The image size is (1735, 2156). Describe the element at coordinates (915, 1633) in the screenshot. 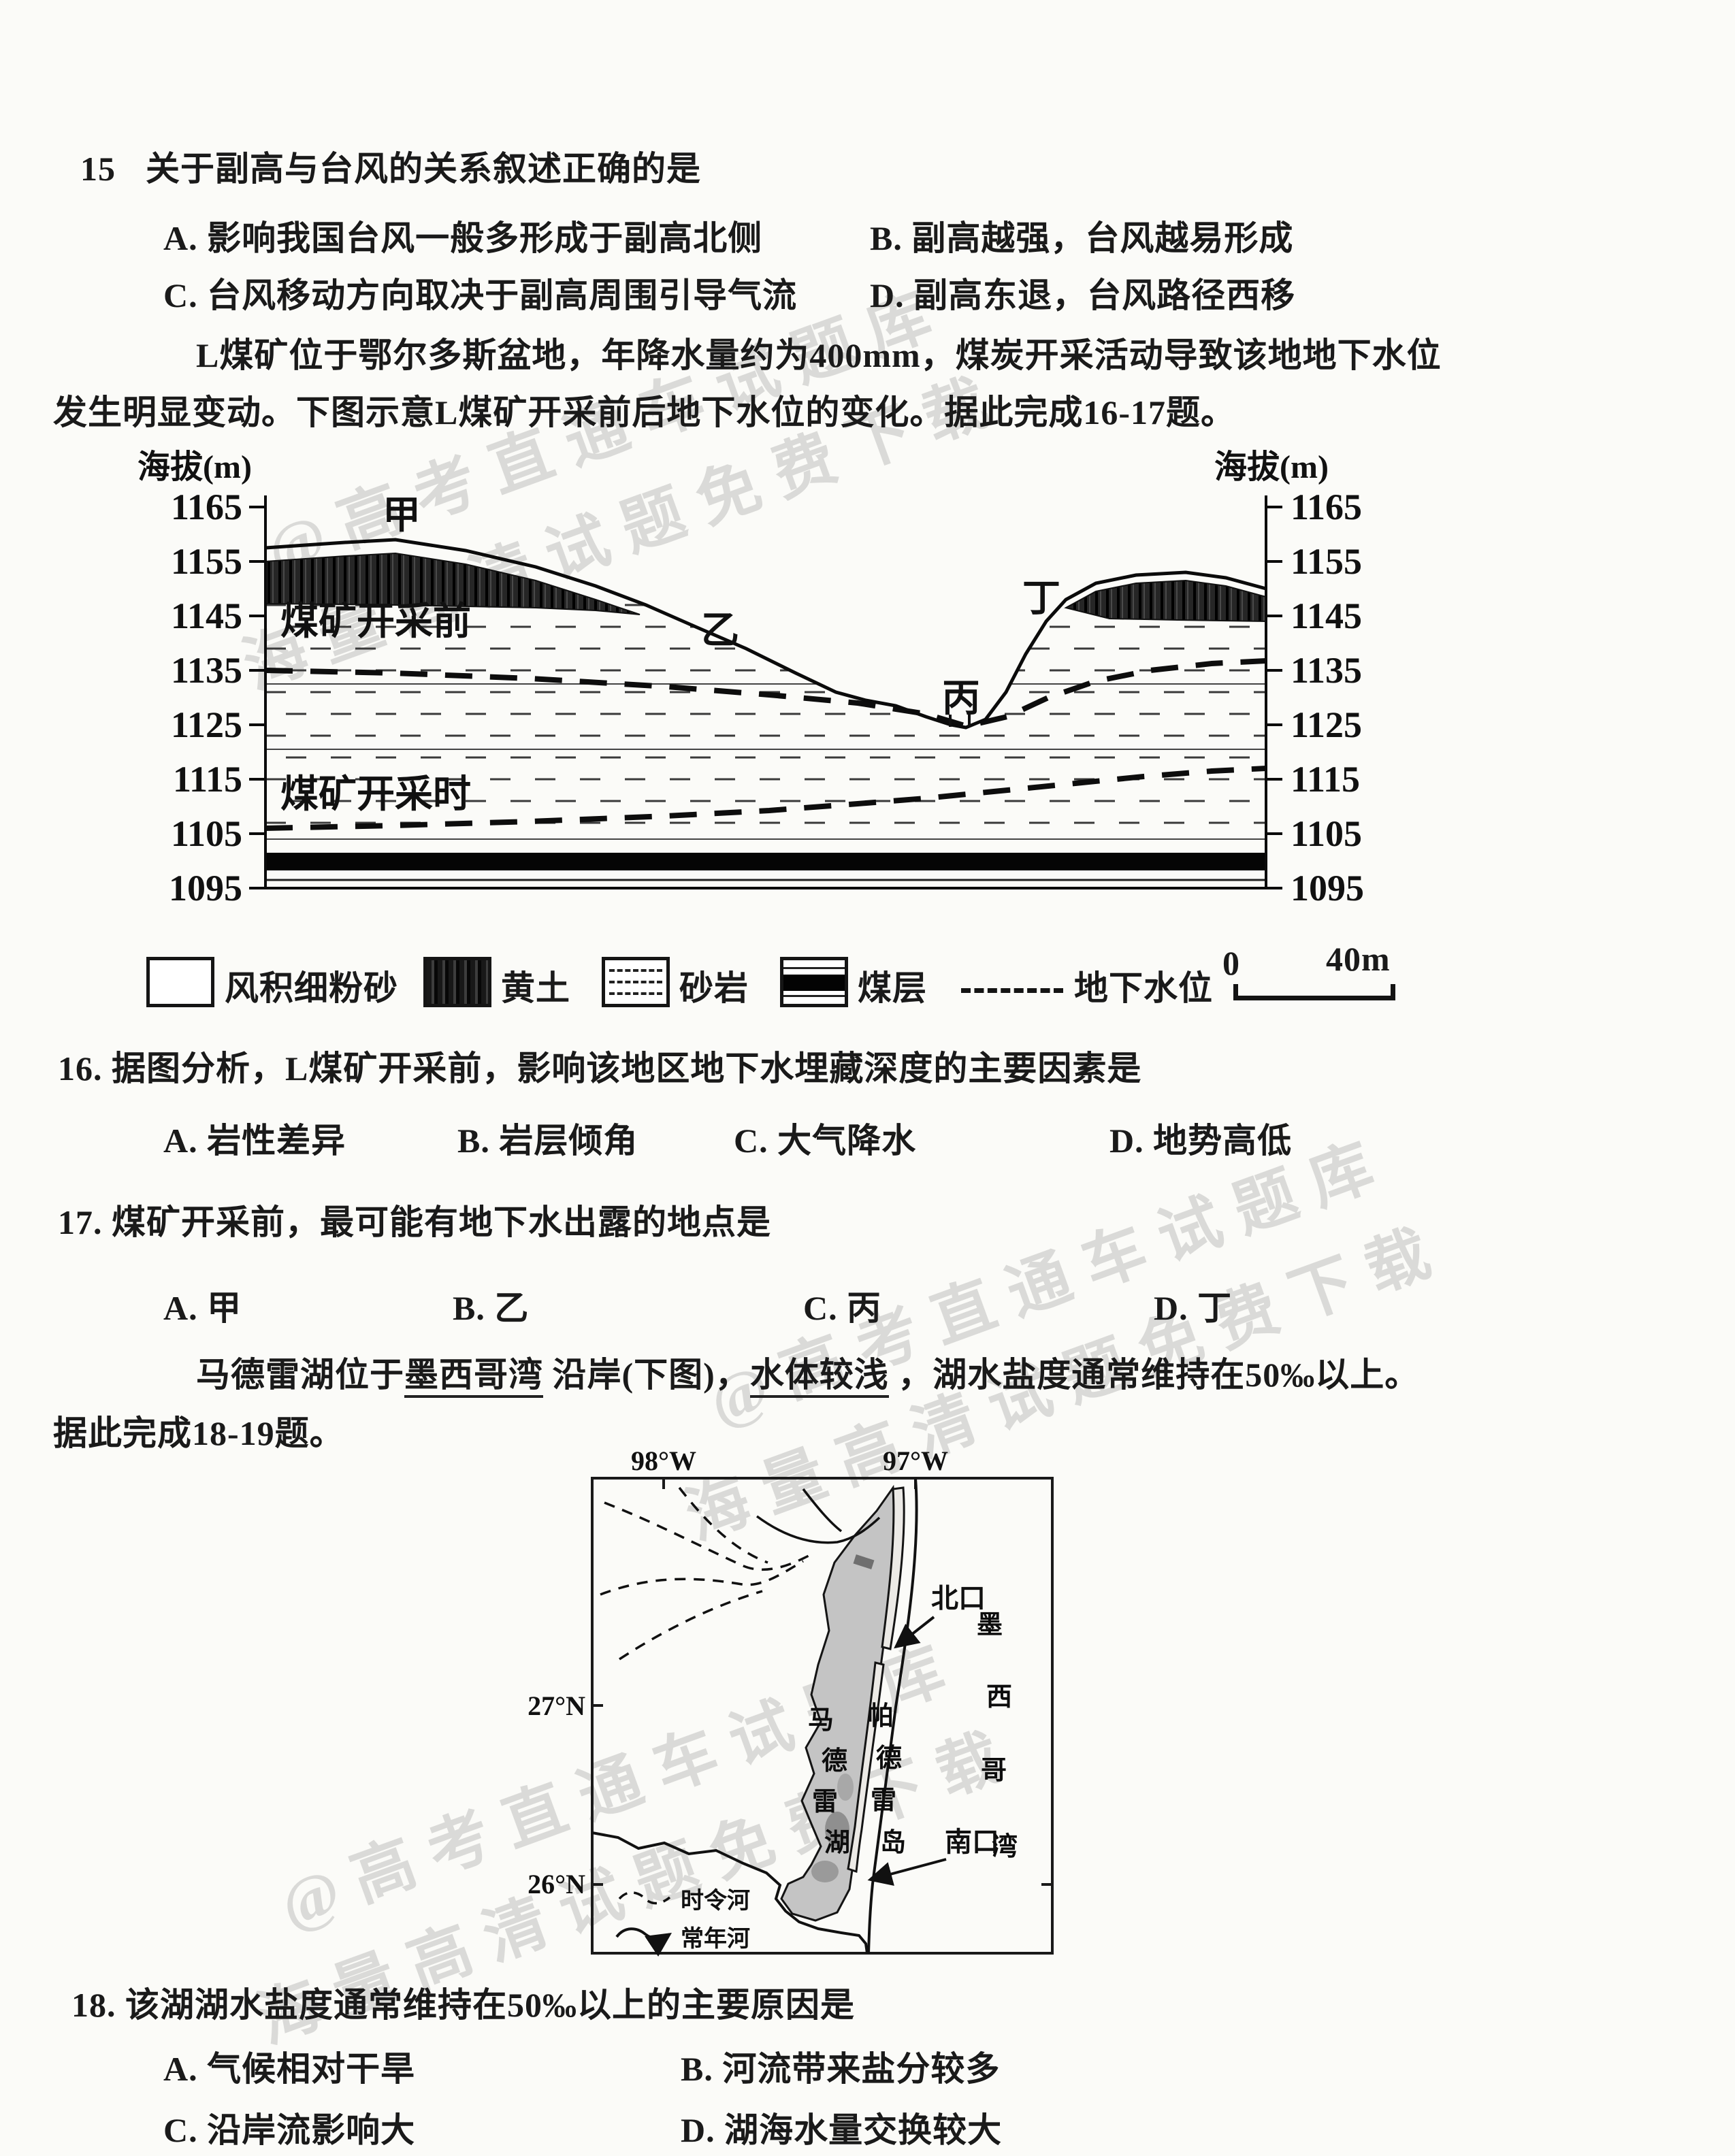

I see `north-inlet-arrow` at that location.